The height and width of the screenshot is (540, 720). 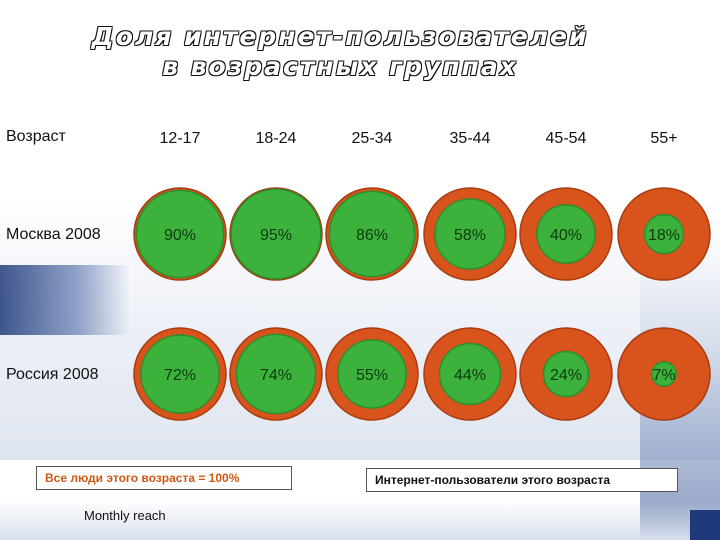 I want to click on data-label: 55%, so click(x=372, y=375).